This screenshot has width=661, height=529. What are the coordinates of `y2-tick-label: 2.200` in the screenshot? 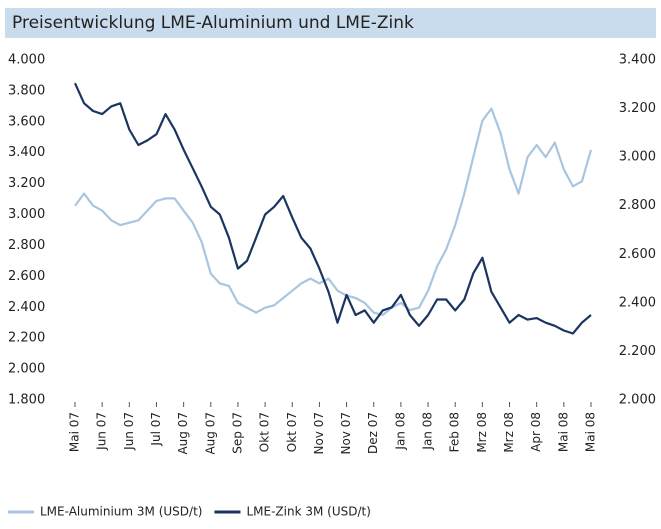 It's located at (637, 351).